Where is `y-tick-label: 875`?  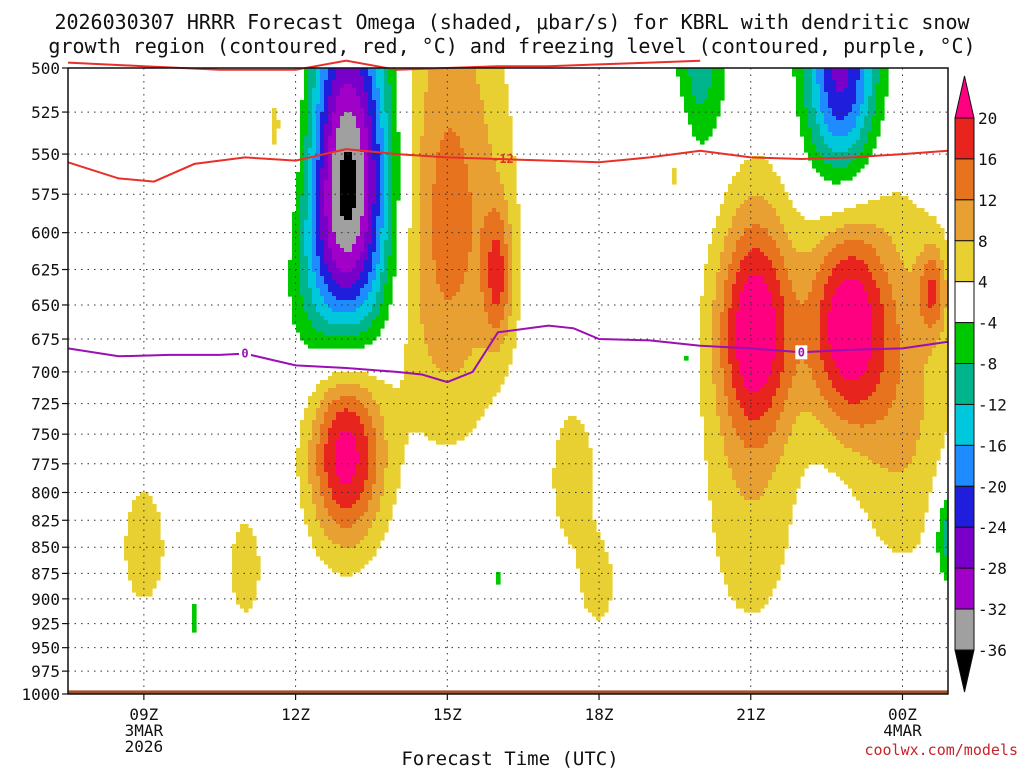
y-tick-label: 875 is located at coordinates (45, 573).